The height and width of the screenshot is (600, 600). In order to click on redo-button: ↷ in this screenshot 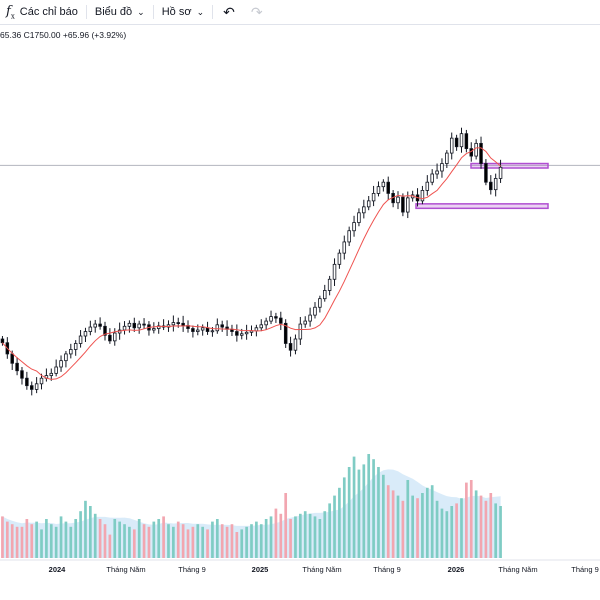, I will do `click(257, 12)`.